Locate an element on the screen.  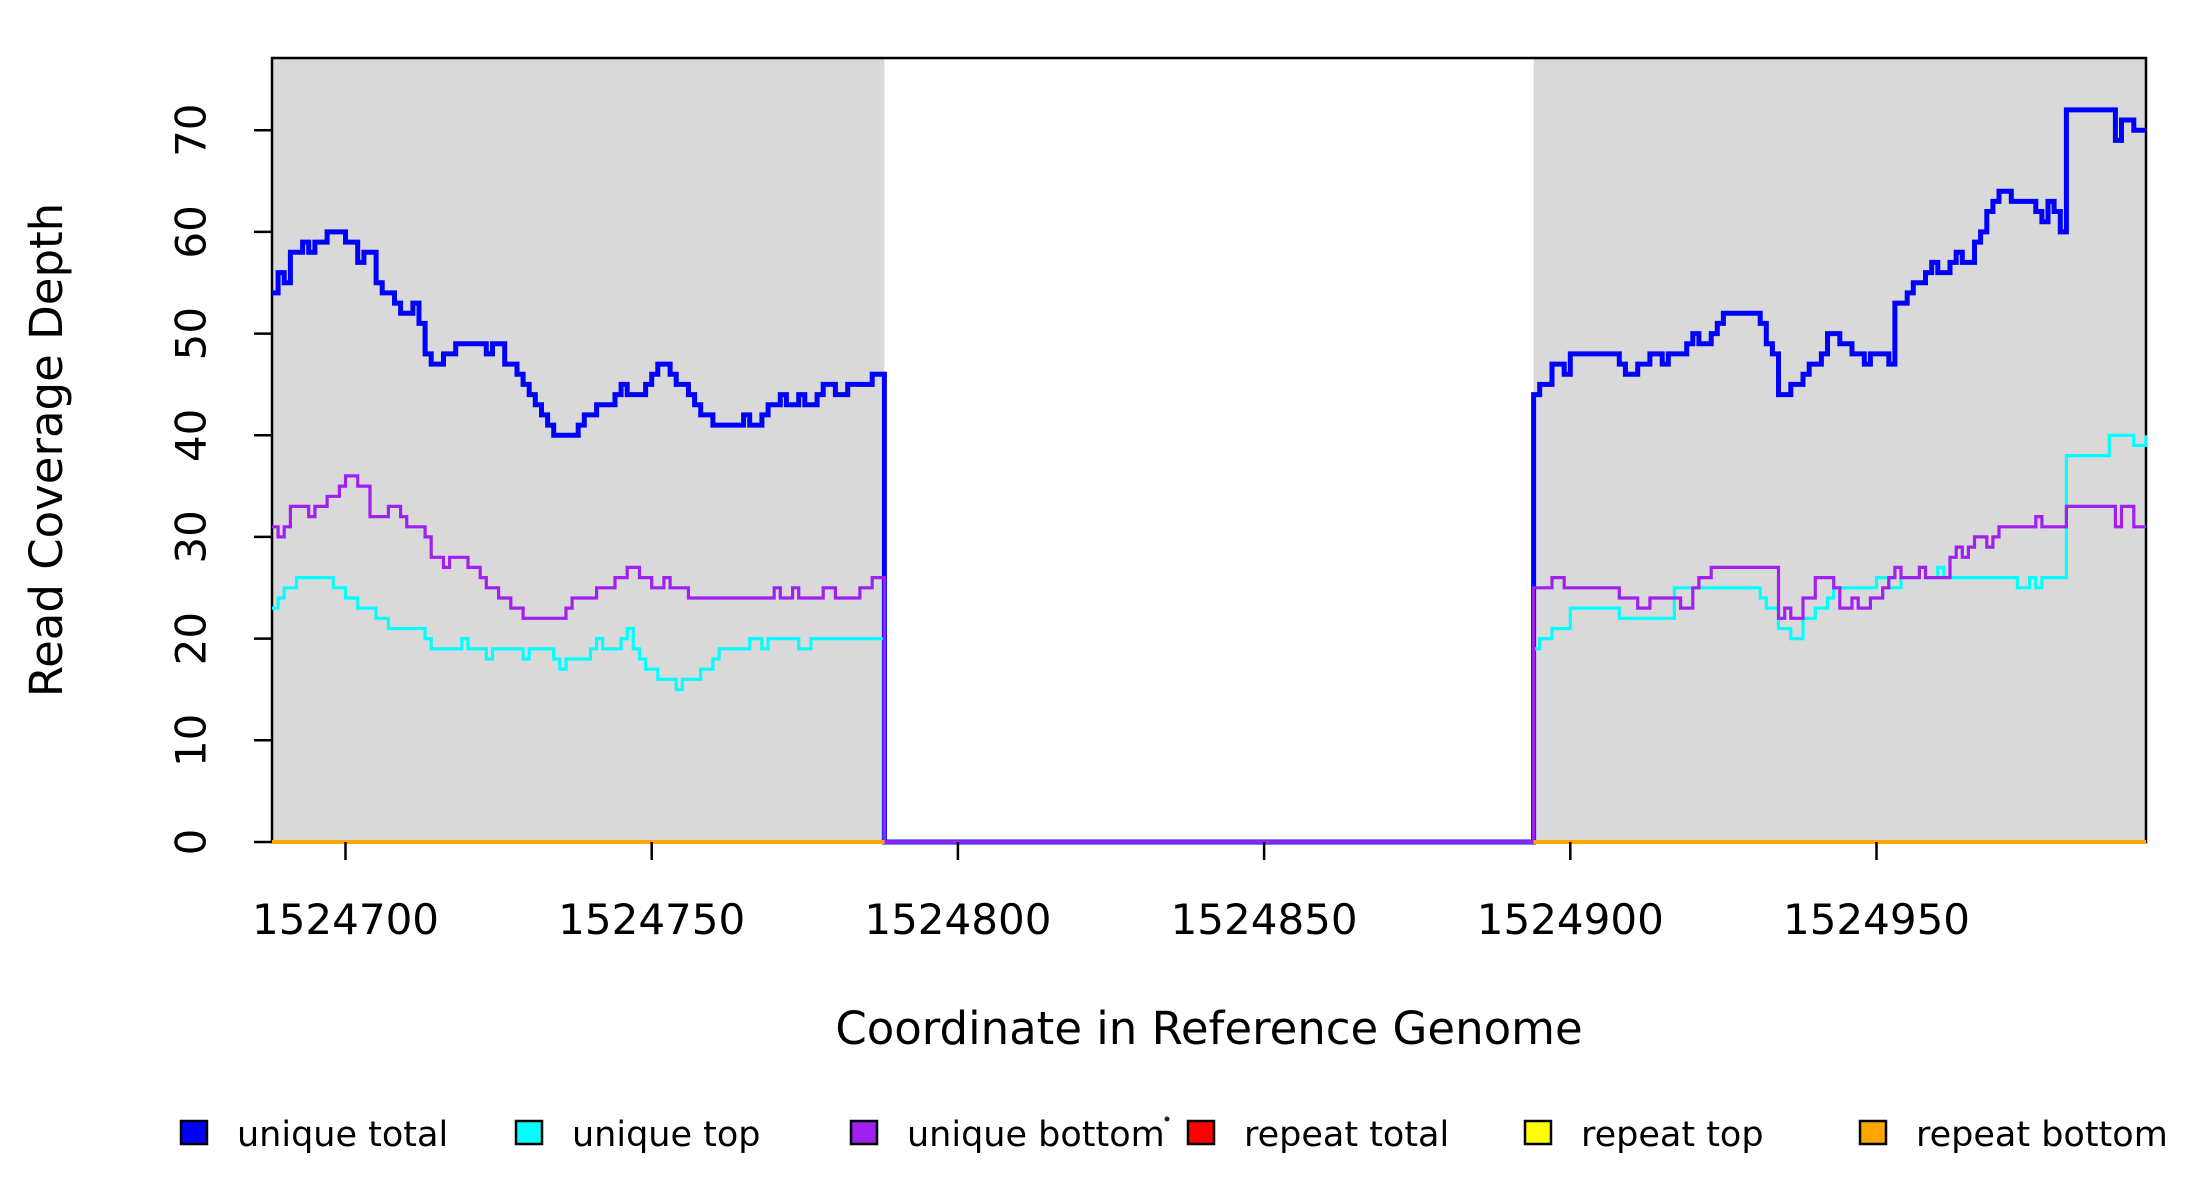
y-tick-label: 60 is located at coordinates (191, 231).